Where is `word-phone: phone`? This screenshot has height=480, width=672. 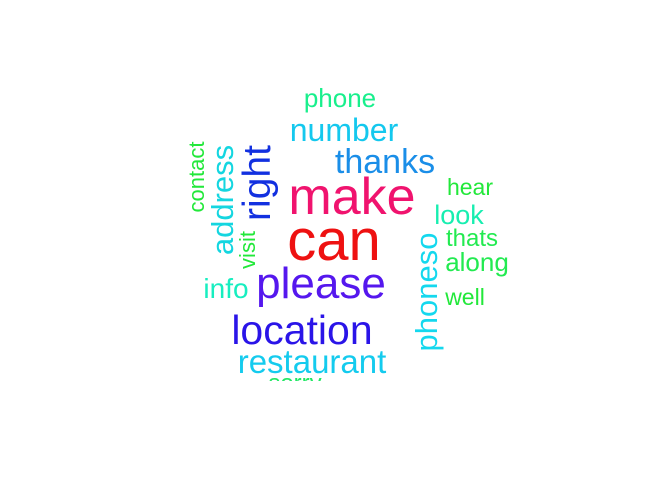 word-phone: phone is located at coordinates (340, 98).